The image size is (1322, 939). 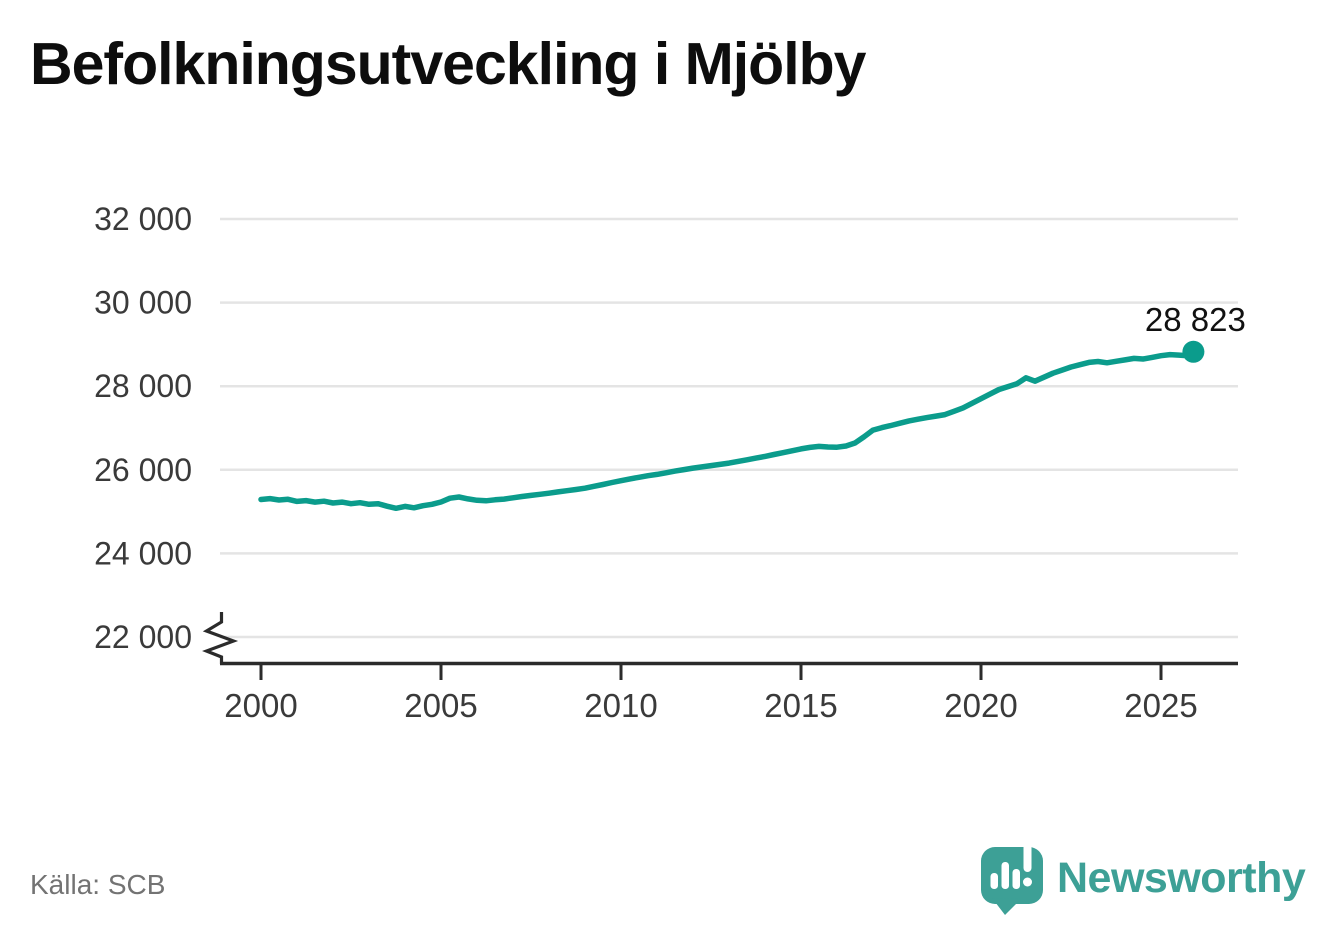 What do you see at coordinates (1012, 878) in the screenshot?
I see `newsworthy-logo-icon` at bounding box center [1012, 878].